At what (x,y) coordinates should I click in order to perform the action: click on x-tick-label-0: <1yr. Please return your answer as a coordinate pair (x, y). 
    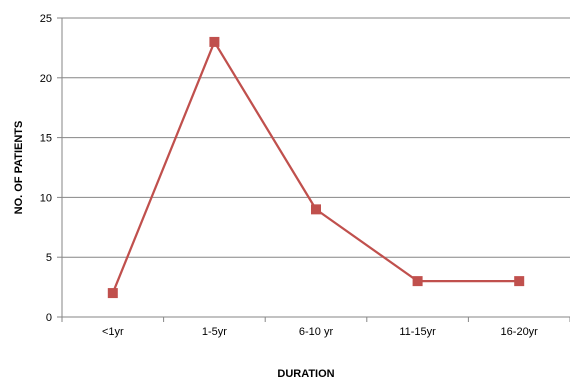
    Looking at the image, I should click on (113, 332).